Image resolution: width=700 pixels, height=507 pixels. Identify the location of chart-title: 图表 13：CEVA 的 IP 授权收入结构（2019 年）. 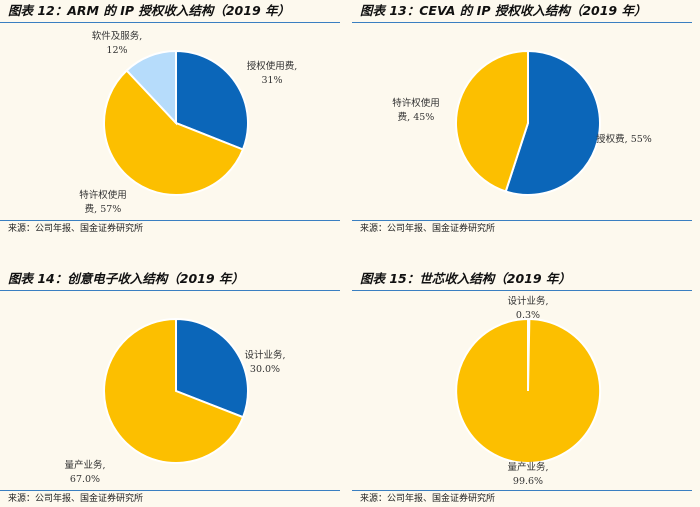
(503, 10).